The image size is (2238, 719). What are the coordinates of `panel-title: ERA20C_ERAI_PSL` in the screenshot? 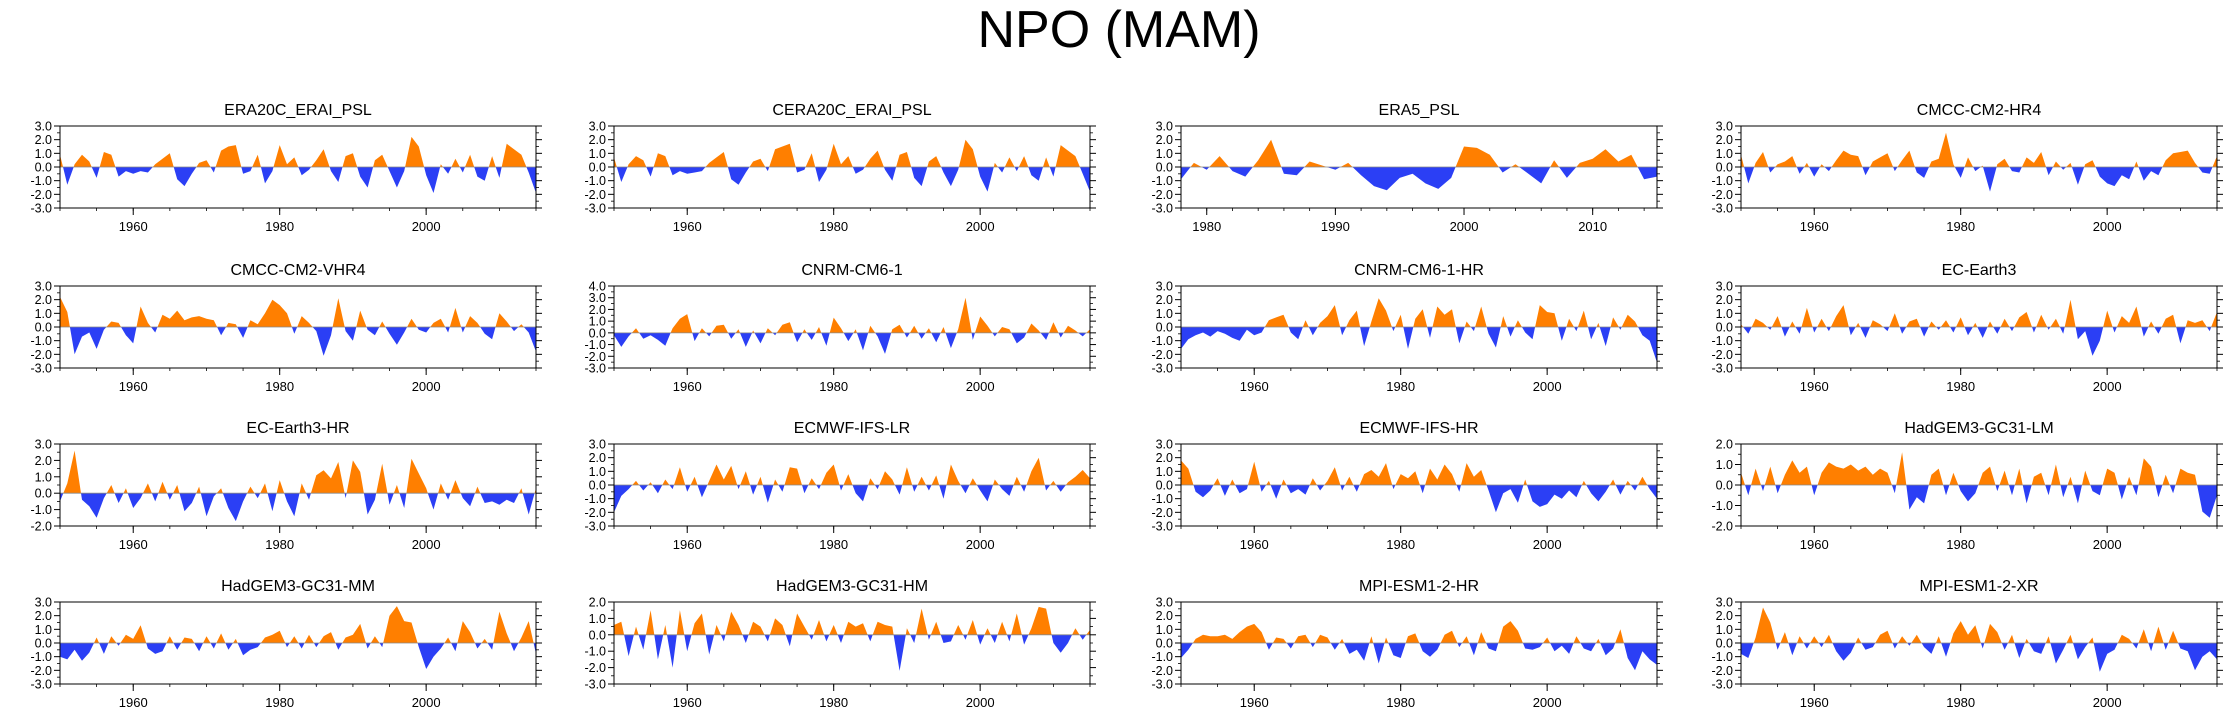 It's located at (298, 110).